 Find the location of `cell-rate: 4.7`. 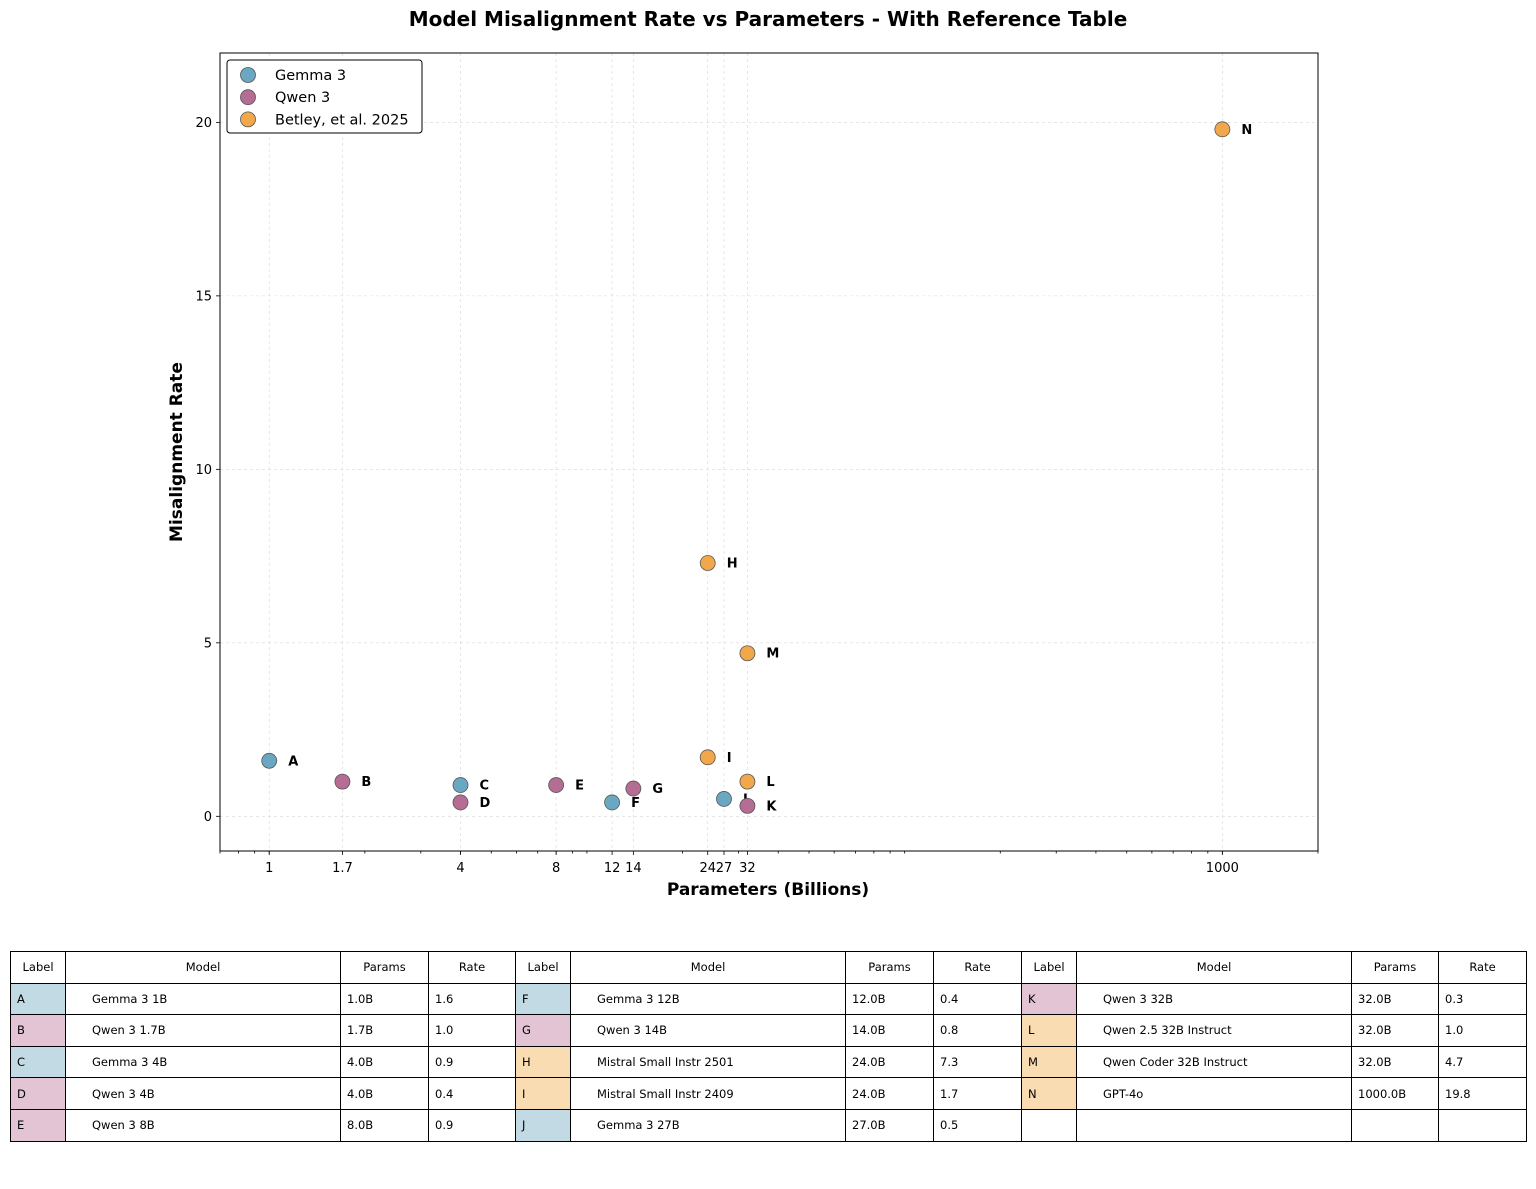

cell-rate: 4.7 is located at coordinates (1482, 1062).